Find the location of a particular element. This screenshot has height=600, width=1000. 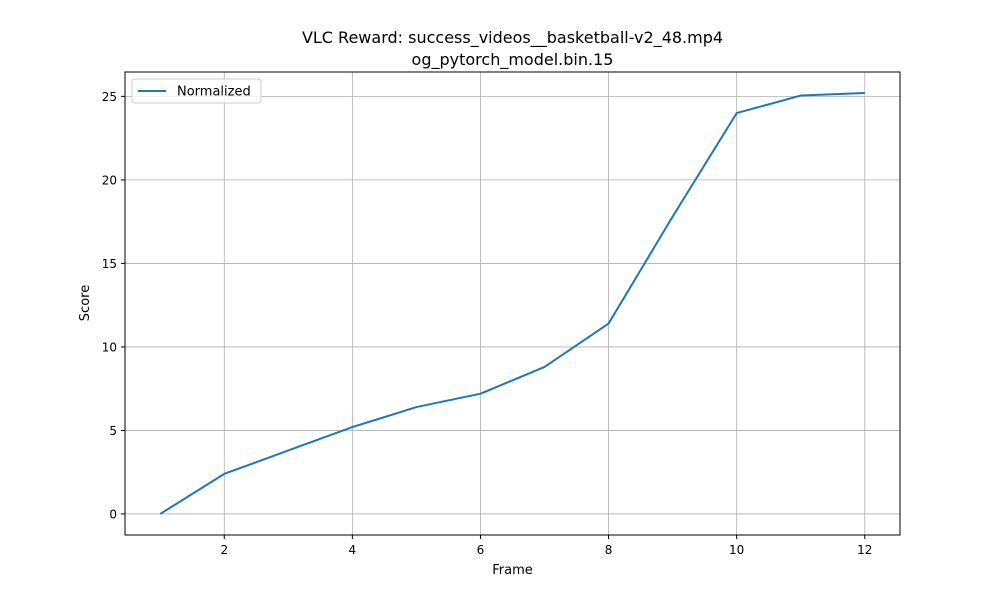

x-tick-label: 10 is located at coordinates (736, 550).